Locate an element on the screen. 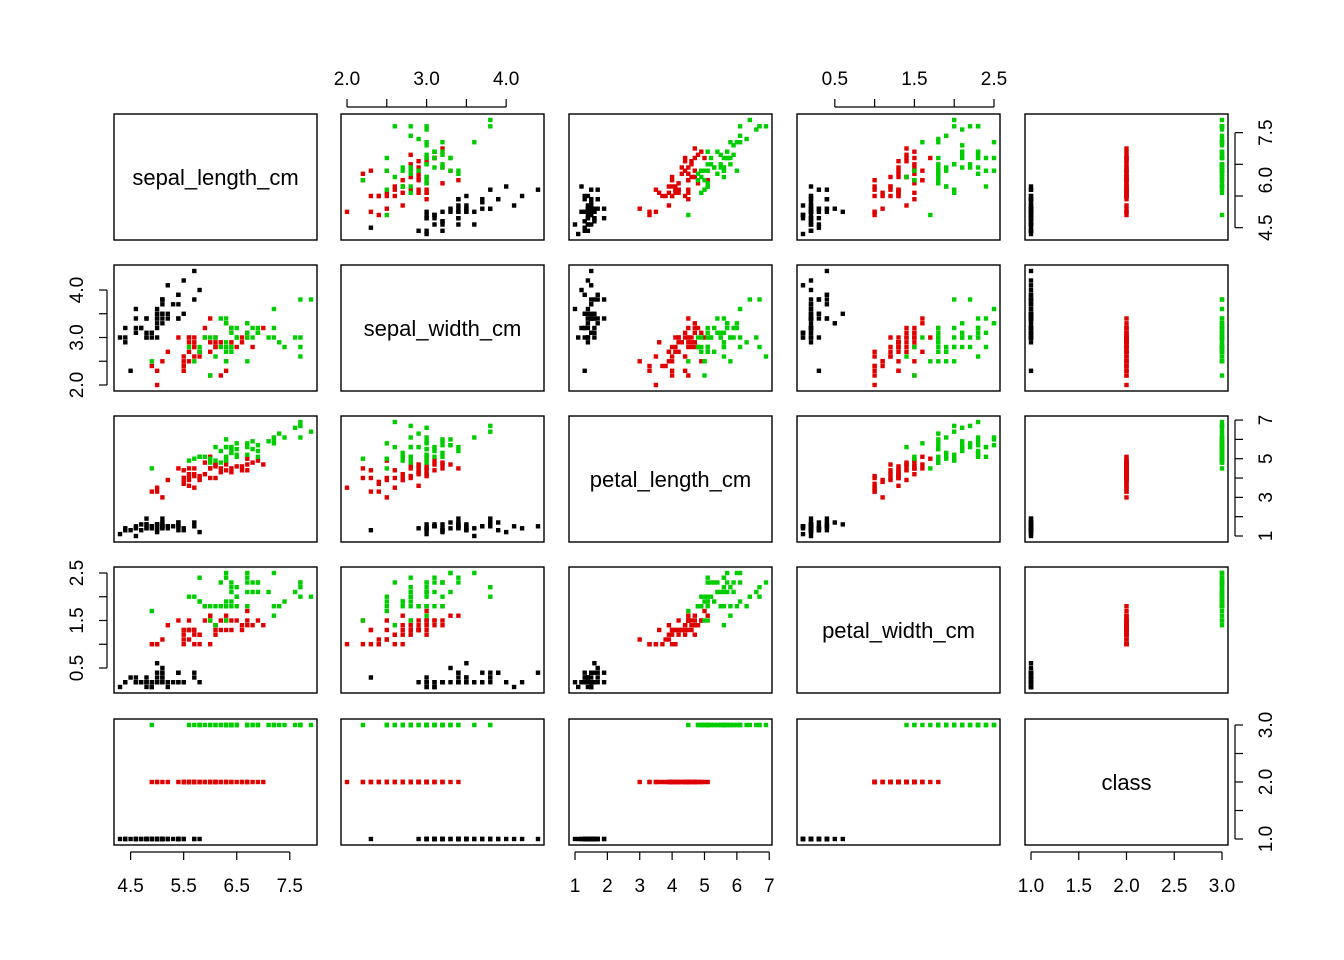 The width and height of the screenshot is (1344, 960). point-78-petal_length_cm-vs-sepal_width_cm is located at coordinates (418, 468).